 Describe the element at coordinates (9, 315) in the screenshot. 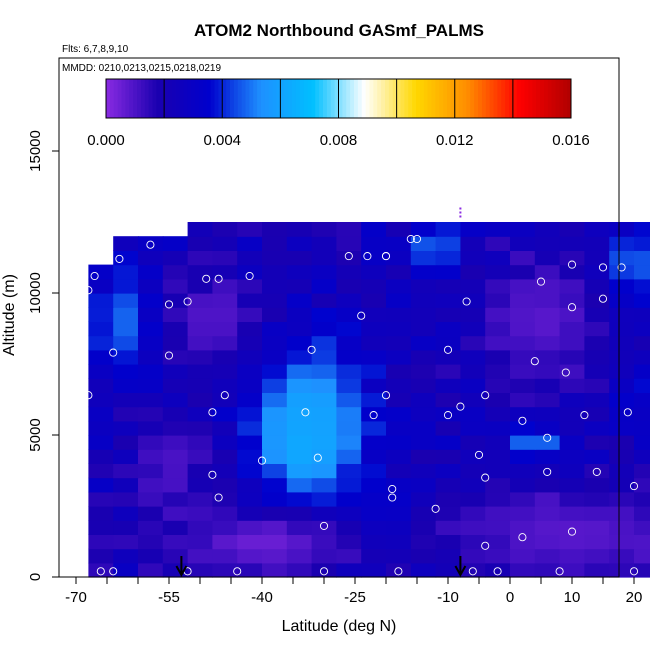

I see `y-axis-label: Altitude (m)` at that location.